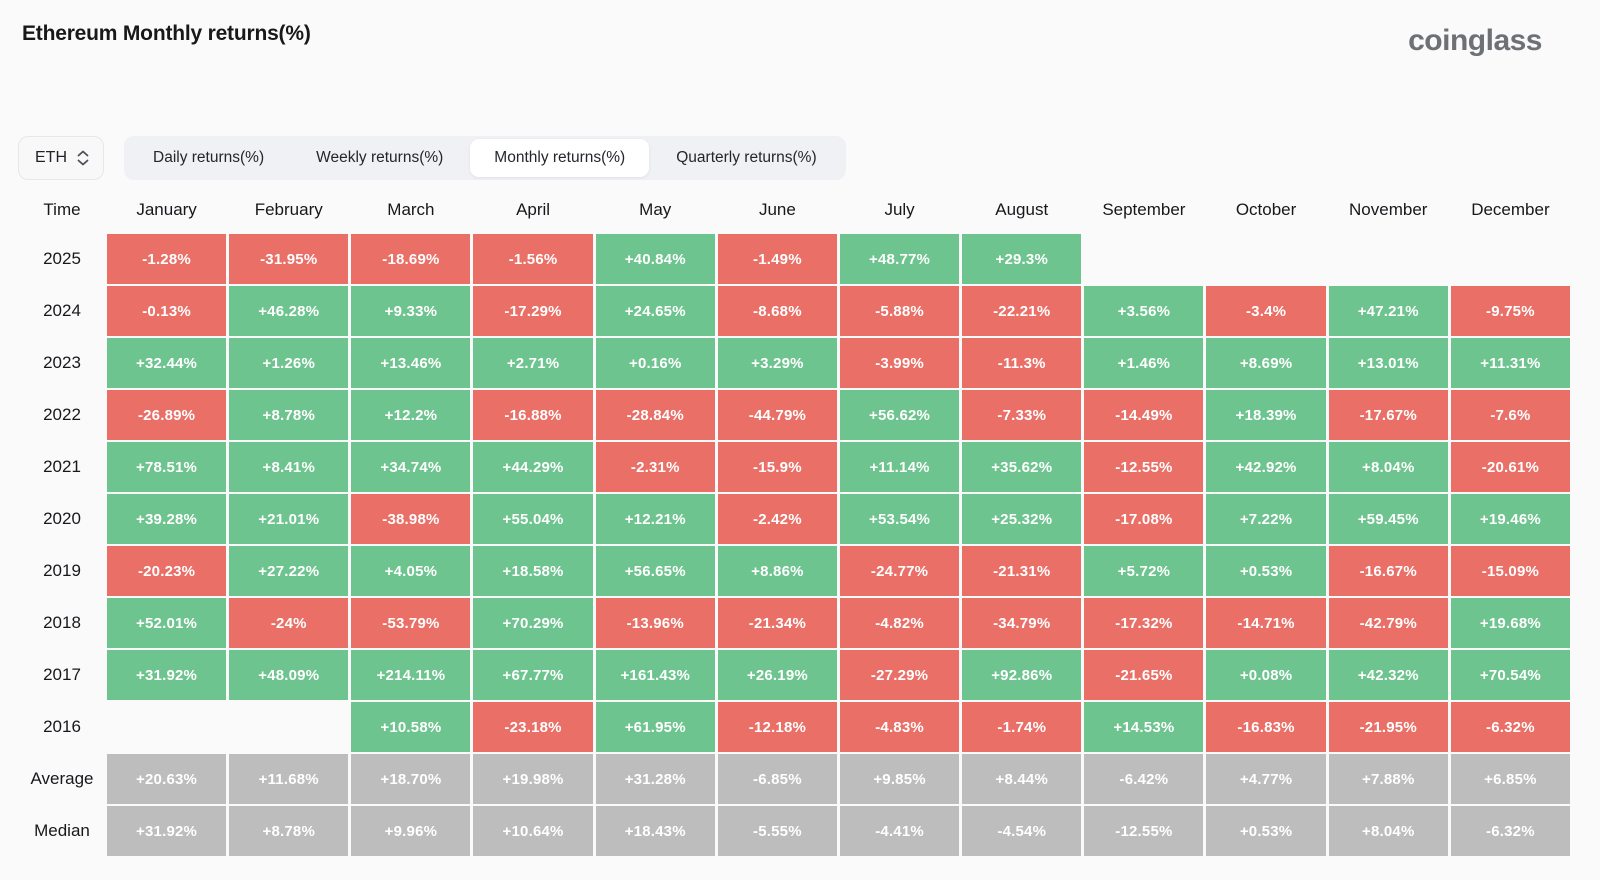 This screenshot has width=1600, height=880. Describe the element at coordinates (899, 519) in the screenshot. I see `return-cell: +53.54%` at that location.